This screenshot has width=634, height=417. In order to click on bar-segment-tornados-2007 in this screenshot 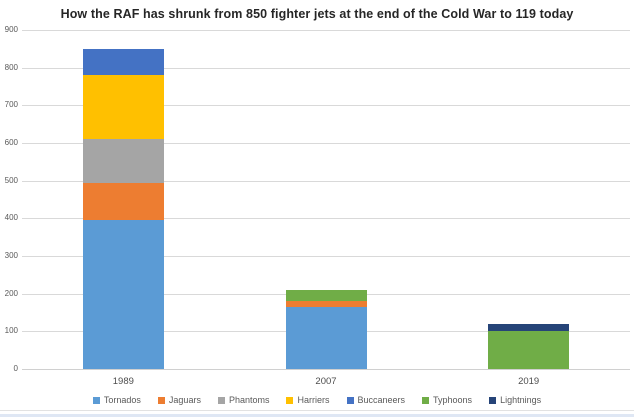, I will do `click(326, 337)`.